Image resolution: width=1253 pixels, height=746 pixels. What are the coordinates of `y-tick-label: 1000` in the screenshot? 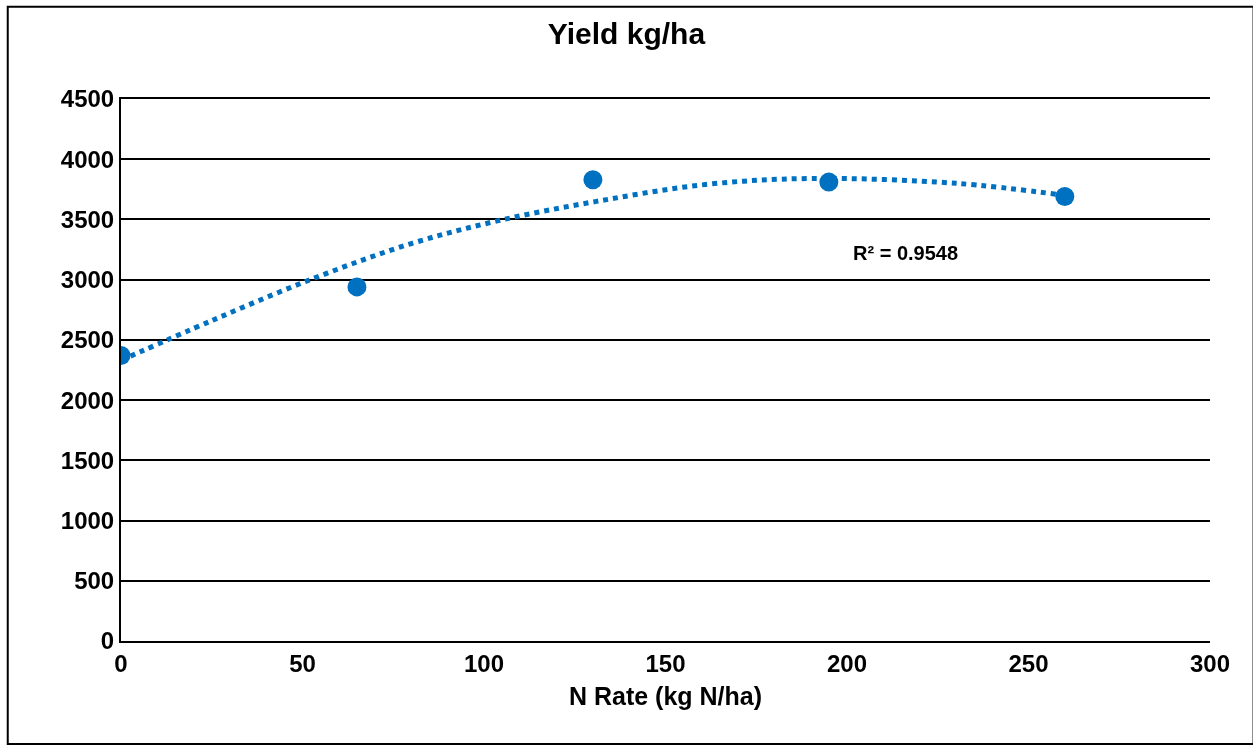 It's located at (87, 520).